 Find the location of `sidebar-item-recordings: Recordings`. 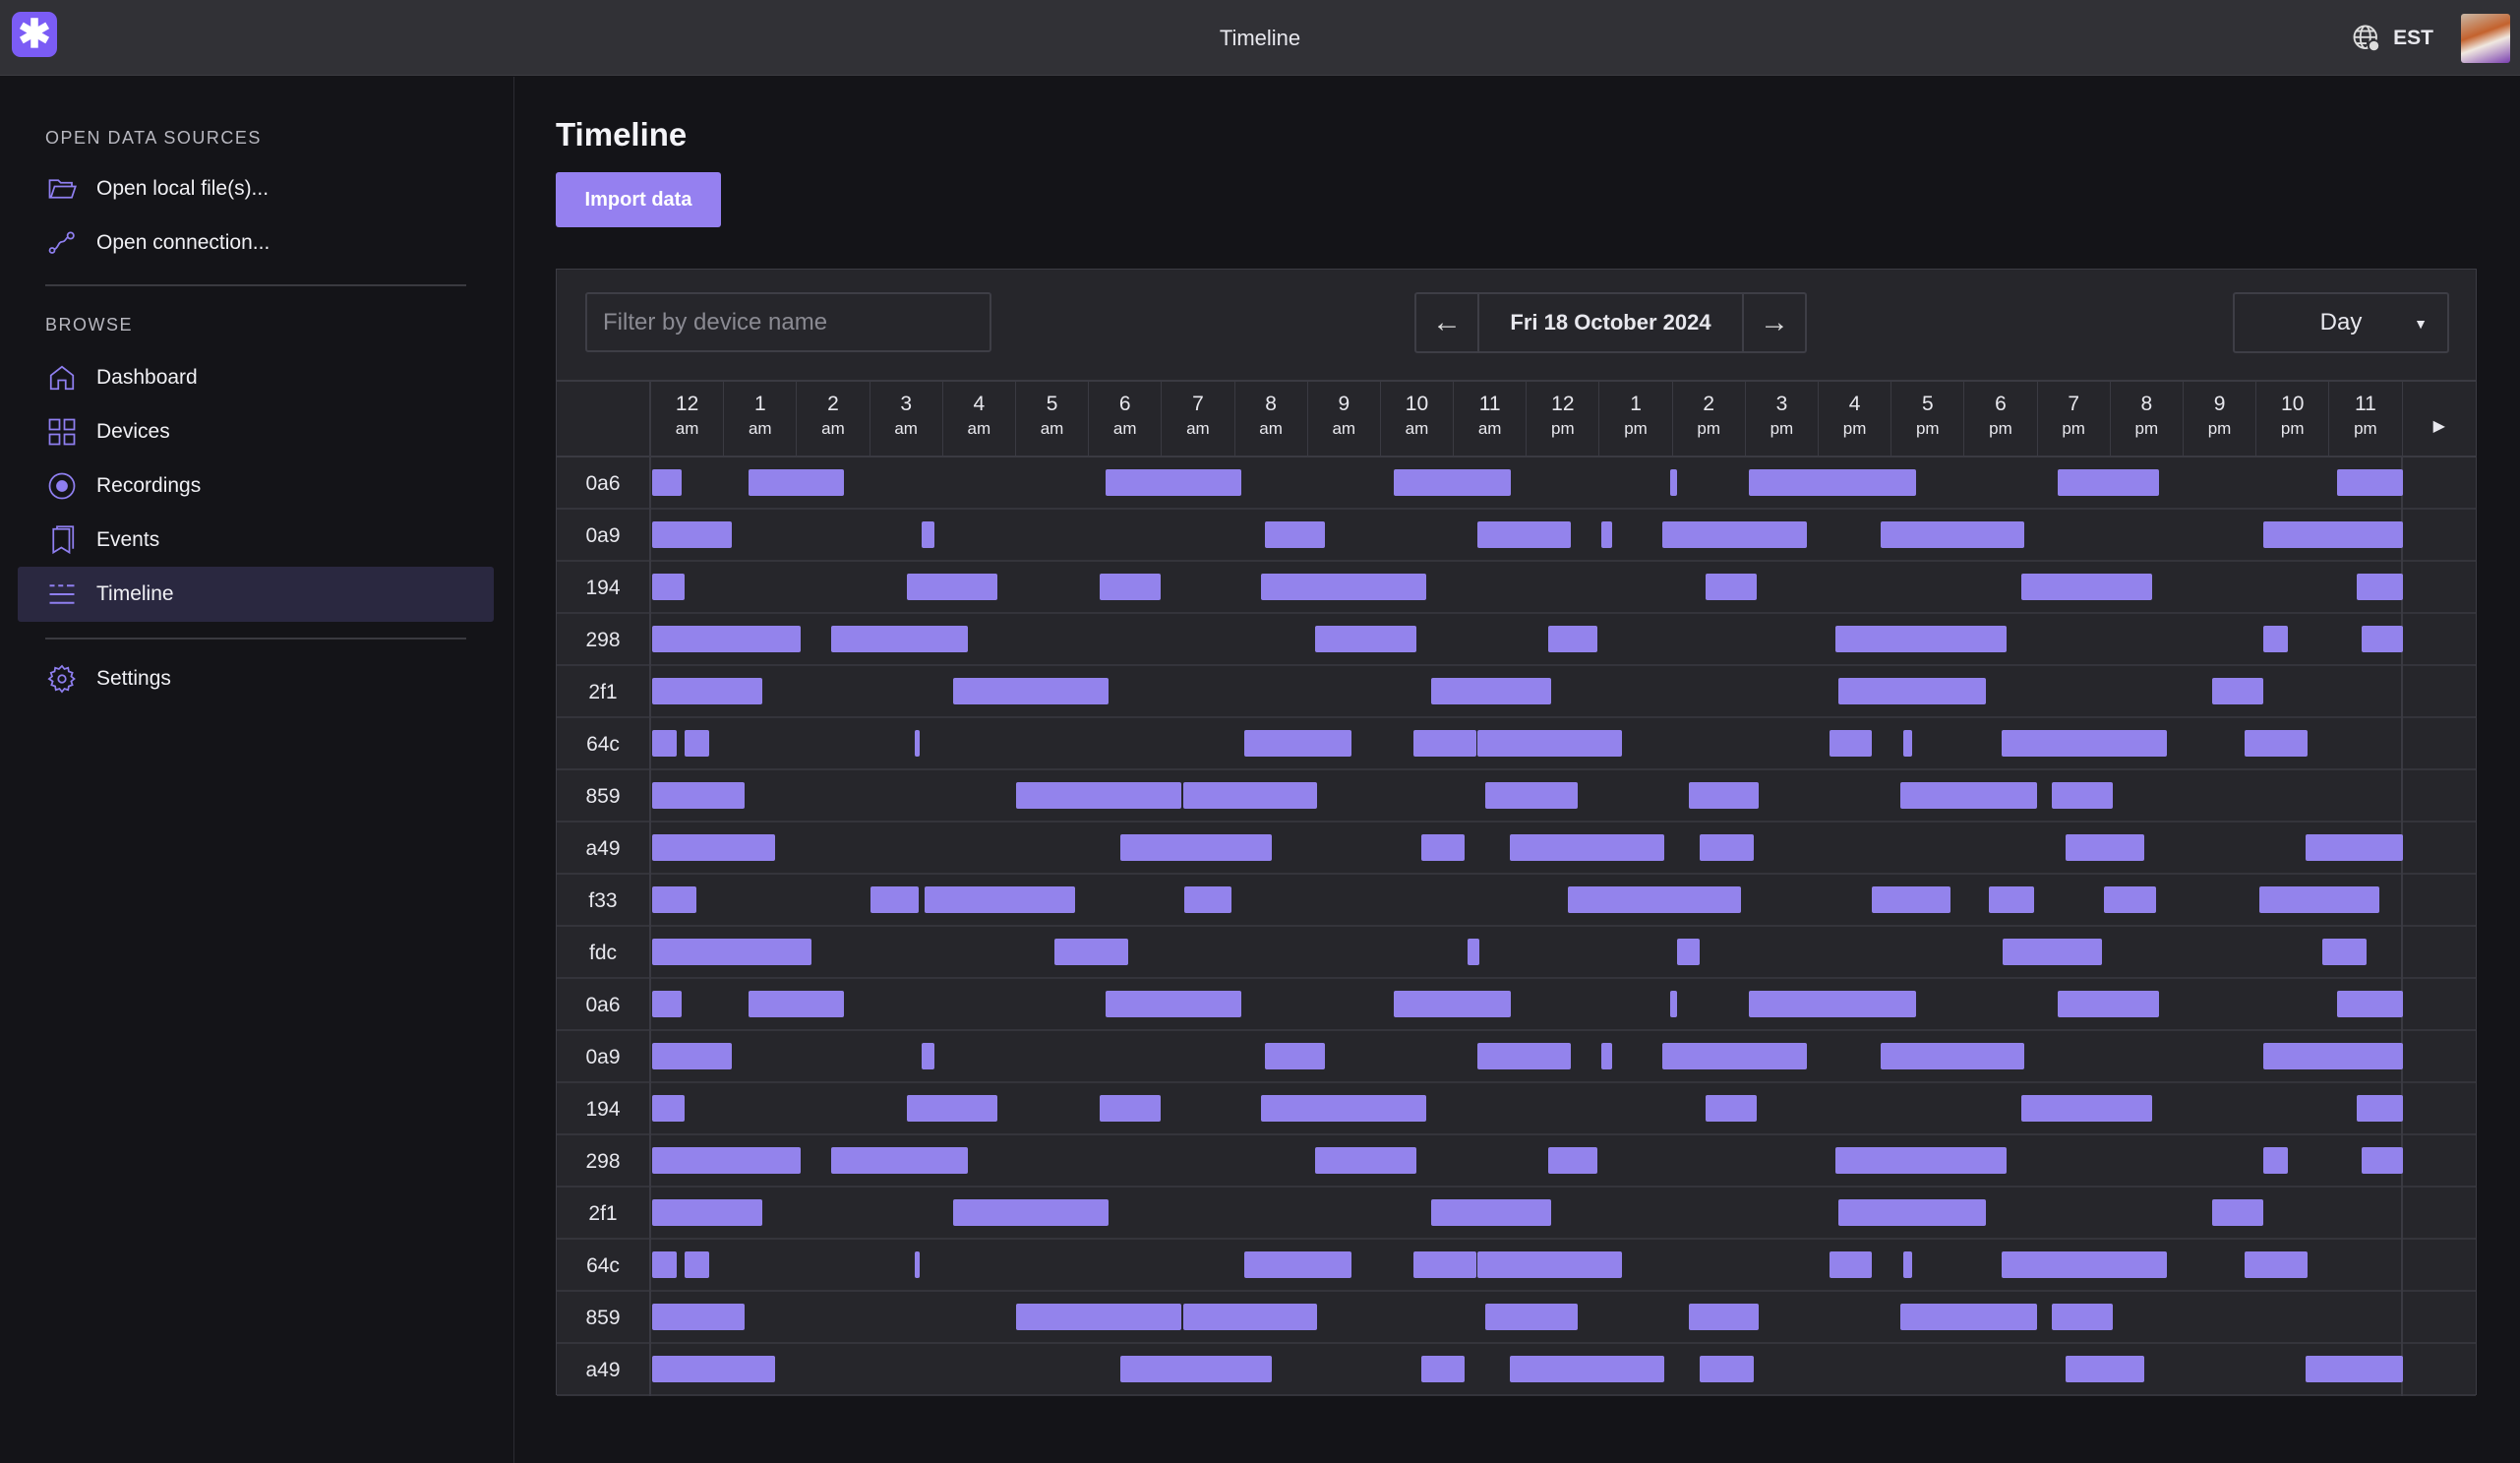

sidebar-item-recordings: Recordings is located at coordinates (256, 486).